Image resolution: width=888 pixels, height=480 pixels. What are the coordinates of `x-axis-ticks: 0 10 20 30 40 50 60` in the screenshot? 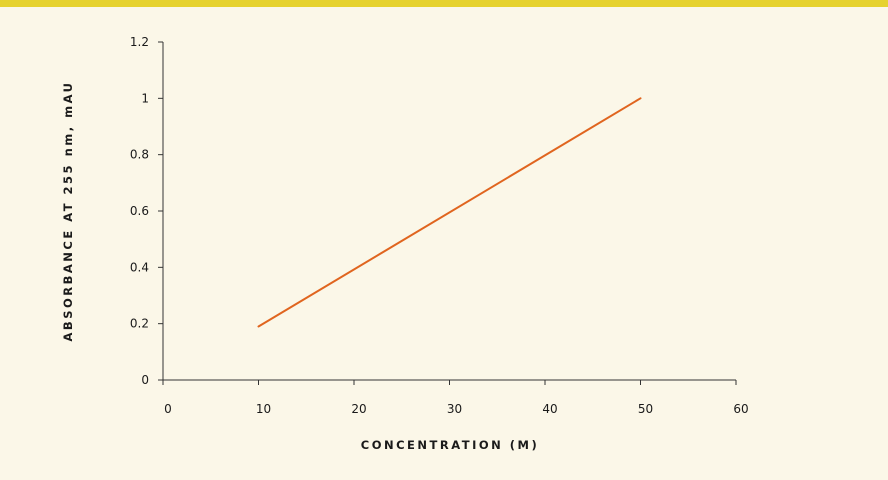 It's located at (455, 398).